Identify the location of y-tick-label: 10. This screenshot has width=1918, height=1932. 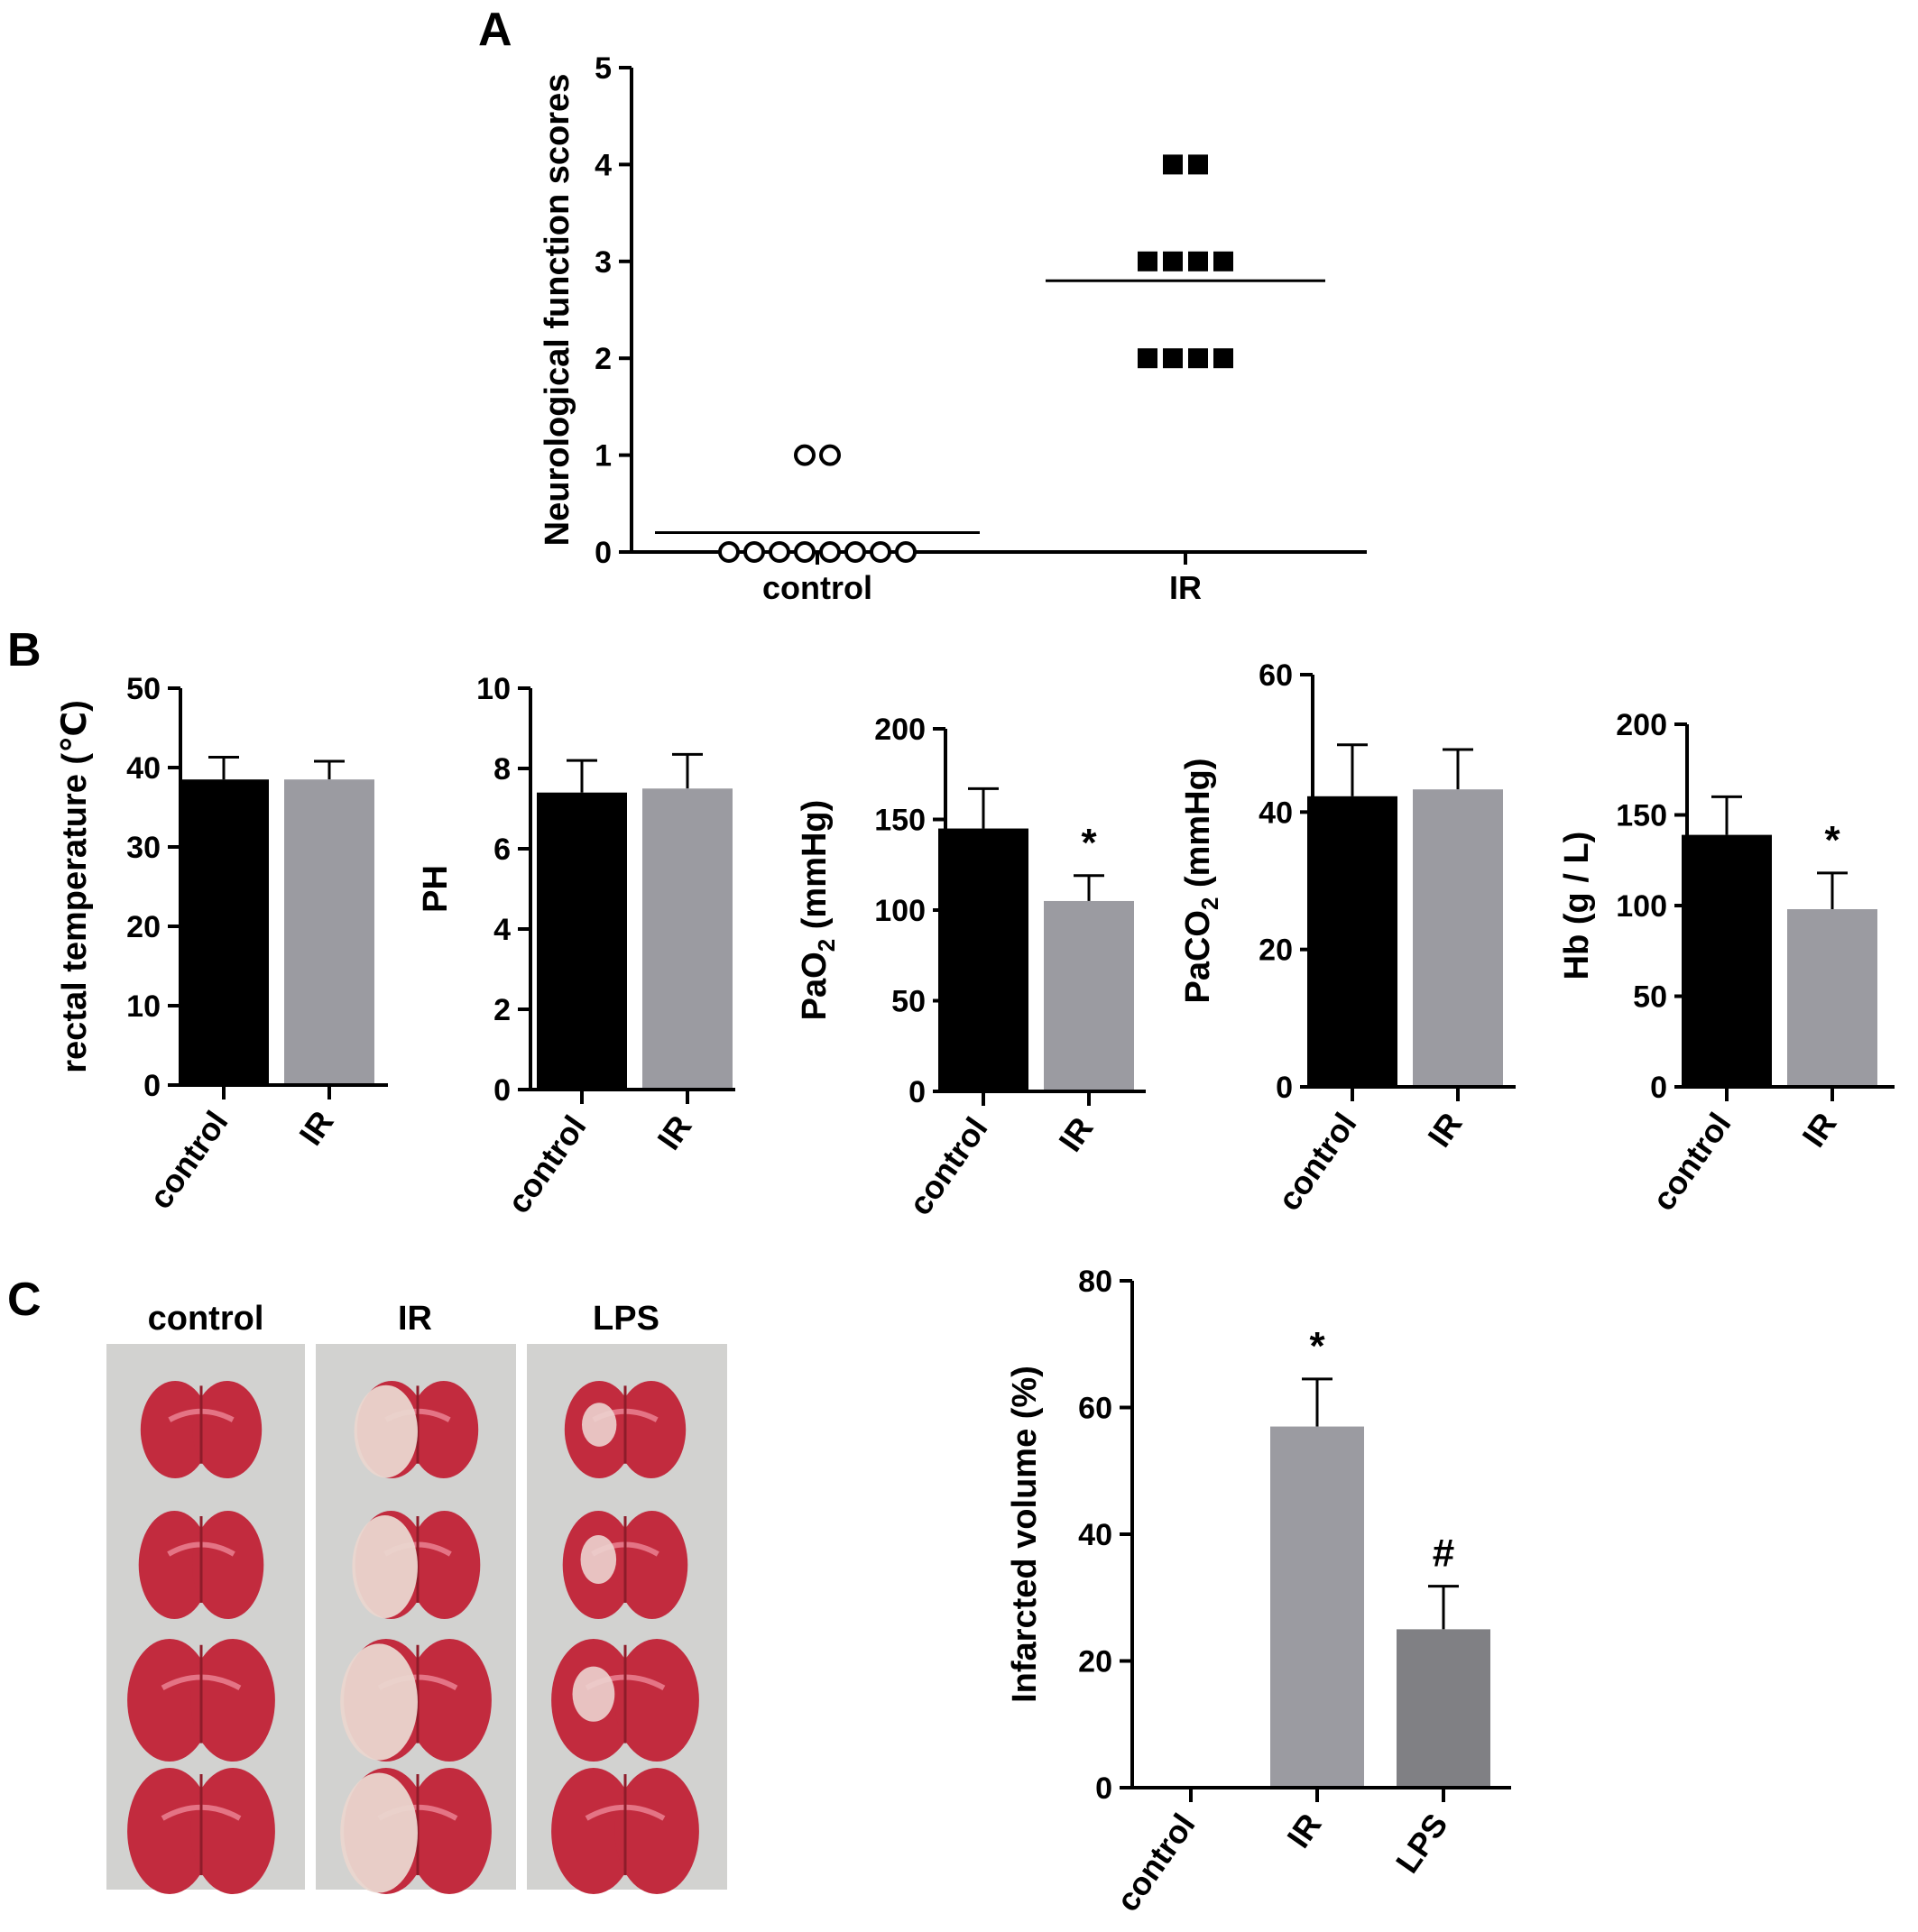
(493, 689).